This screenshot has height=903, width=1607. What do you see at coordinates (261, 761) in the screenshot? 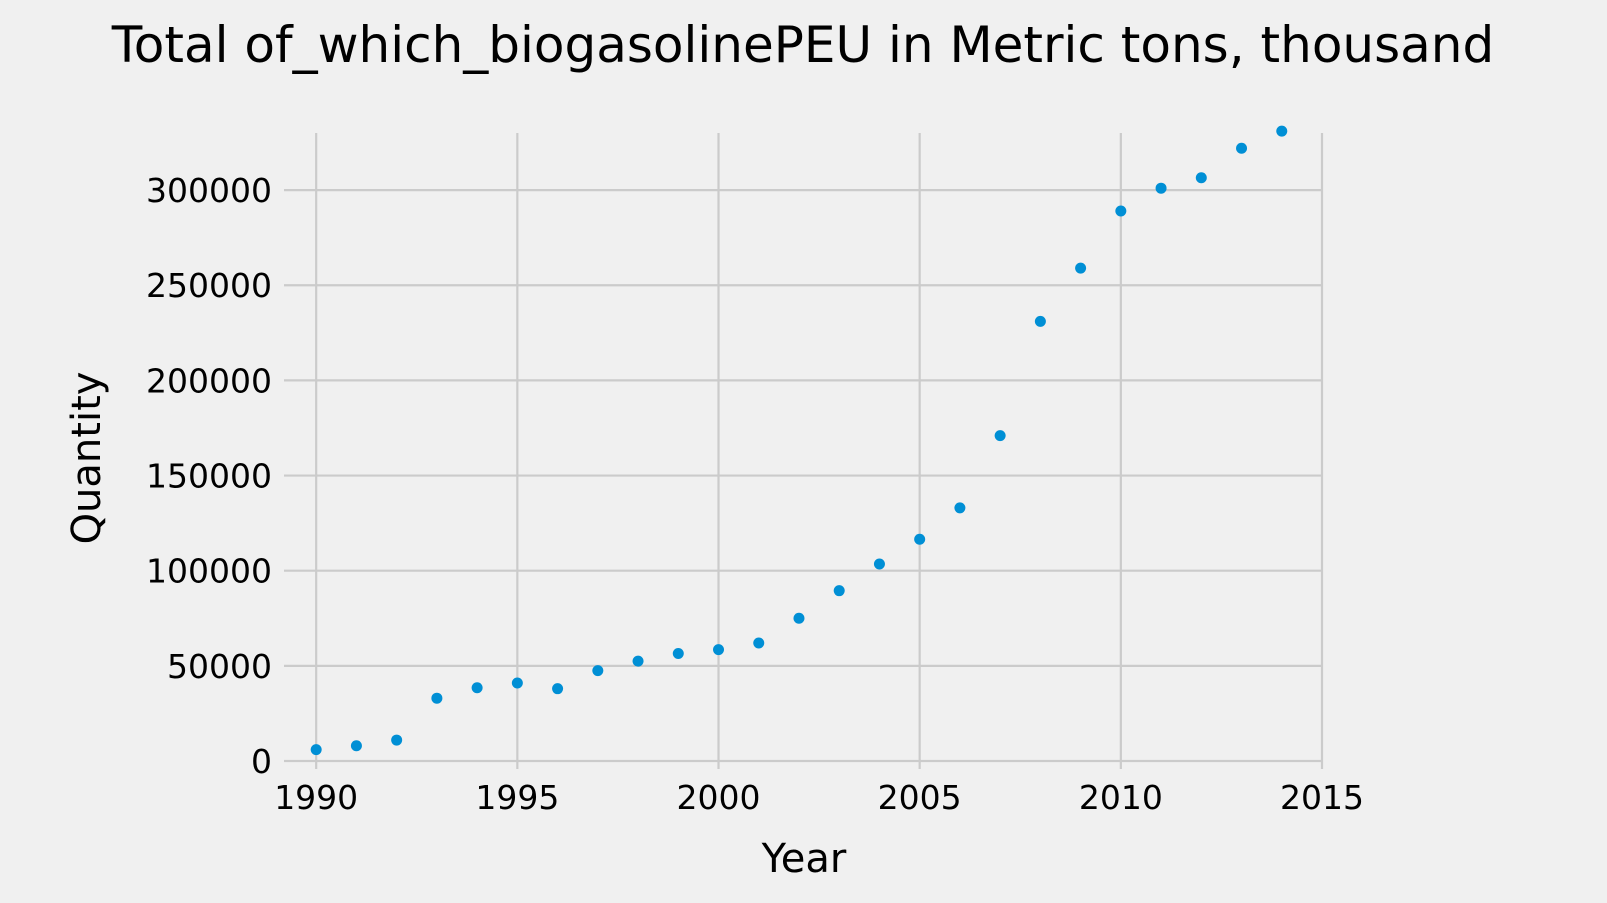
I see `y-tick-label: 0` at bounding box center [261, 761].